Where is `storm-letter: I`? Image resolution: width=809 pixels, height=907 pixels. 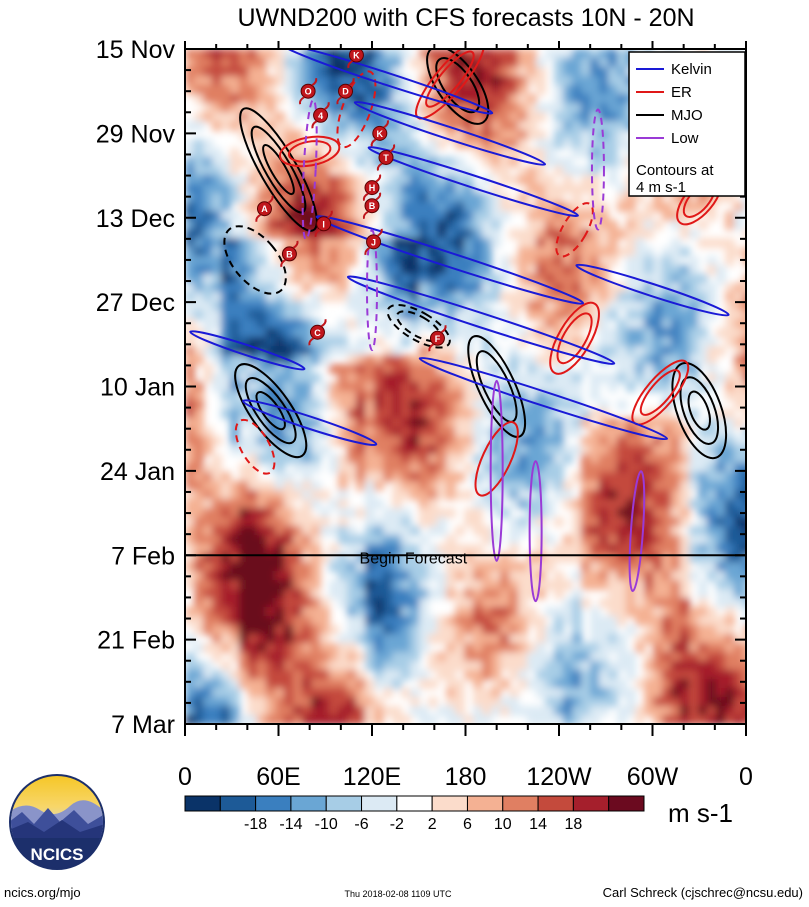
storm-letter: I is located at coordinates (323, 224).